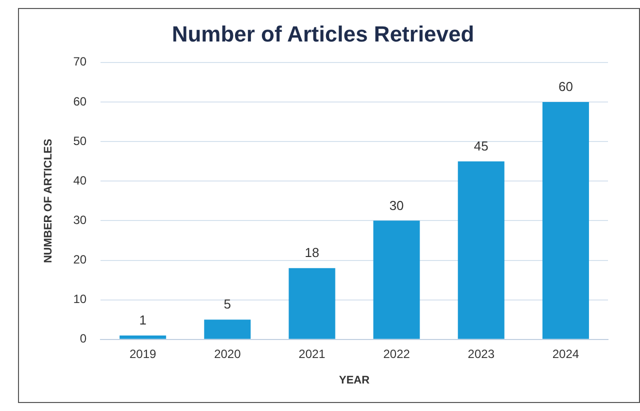 The image size is (640, 411). What do you see at coordinates (481, 146) in the screenshot?
I see `data-label: 45` at bounding box center [481, 146].